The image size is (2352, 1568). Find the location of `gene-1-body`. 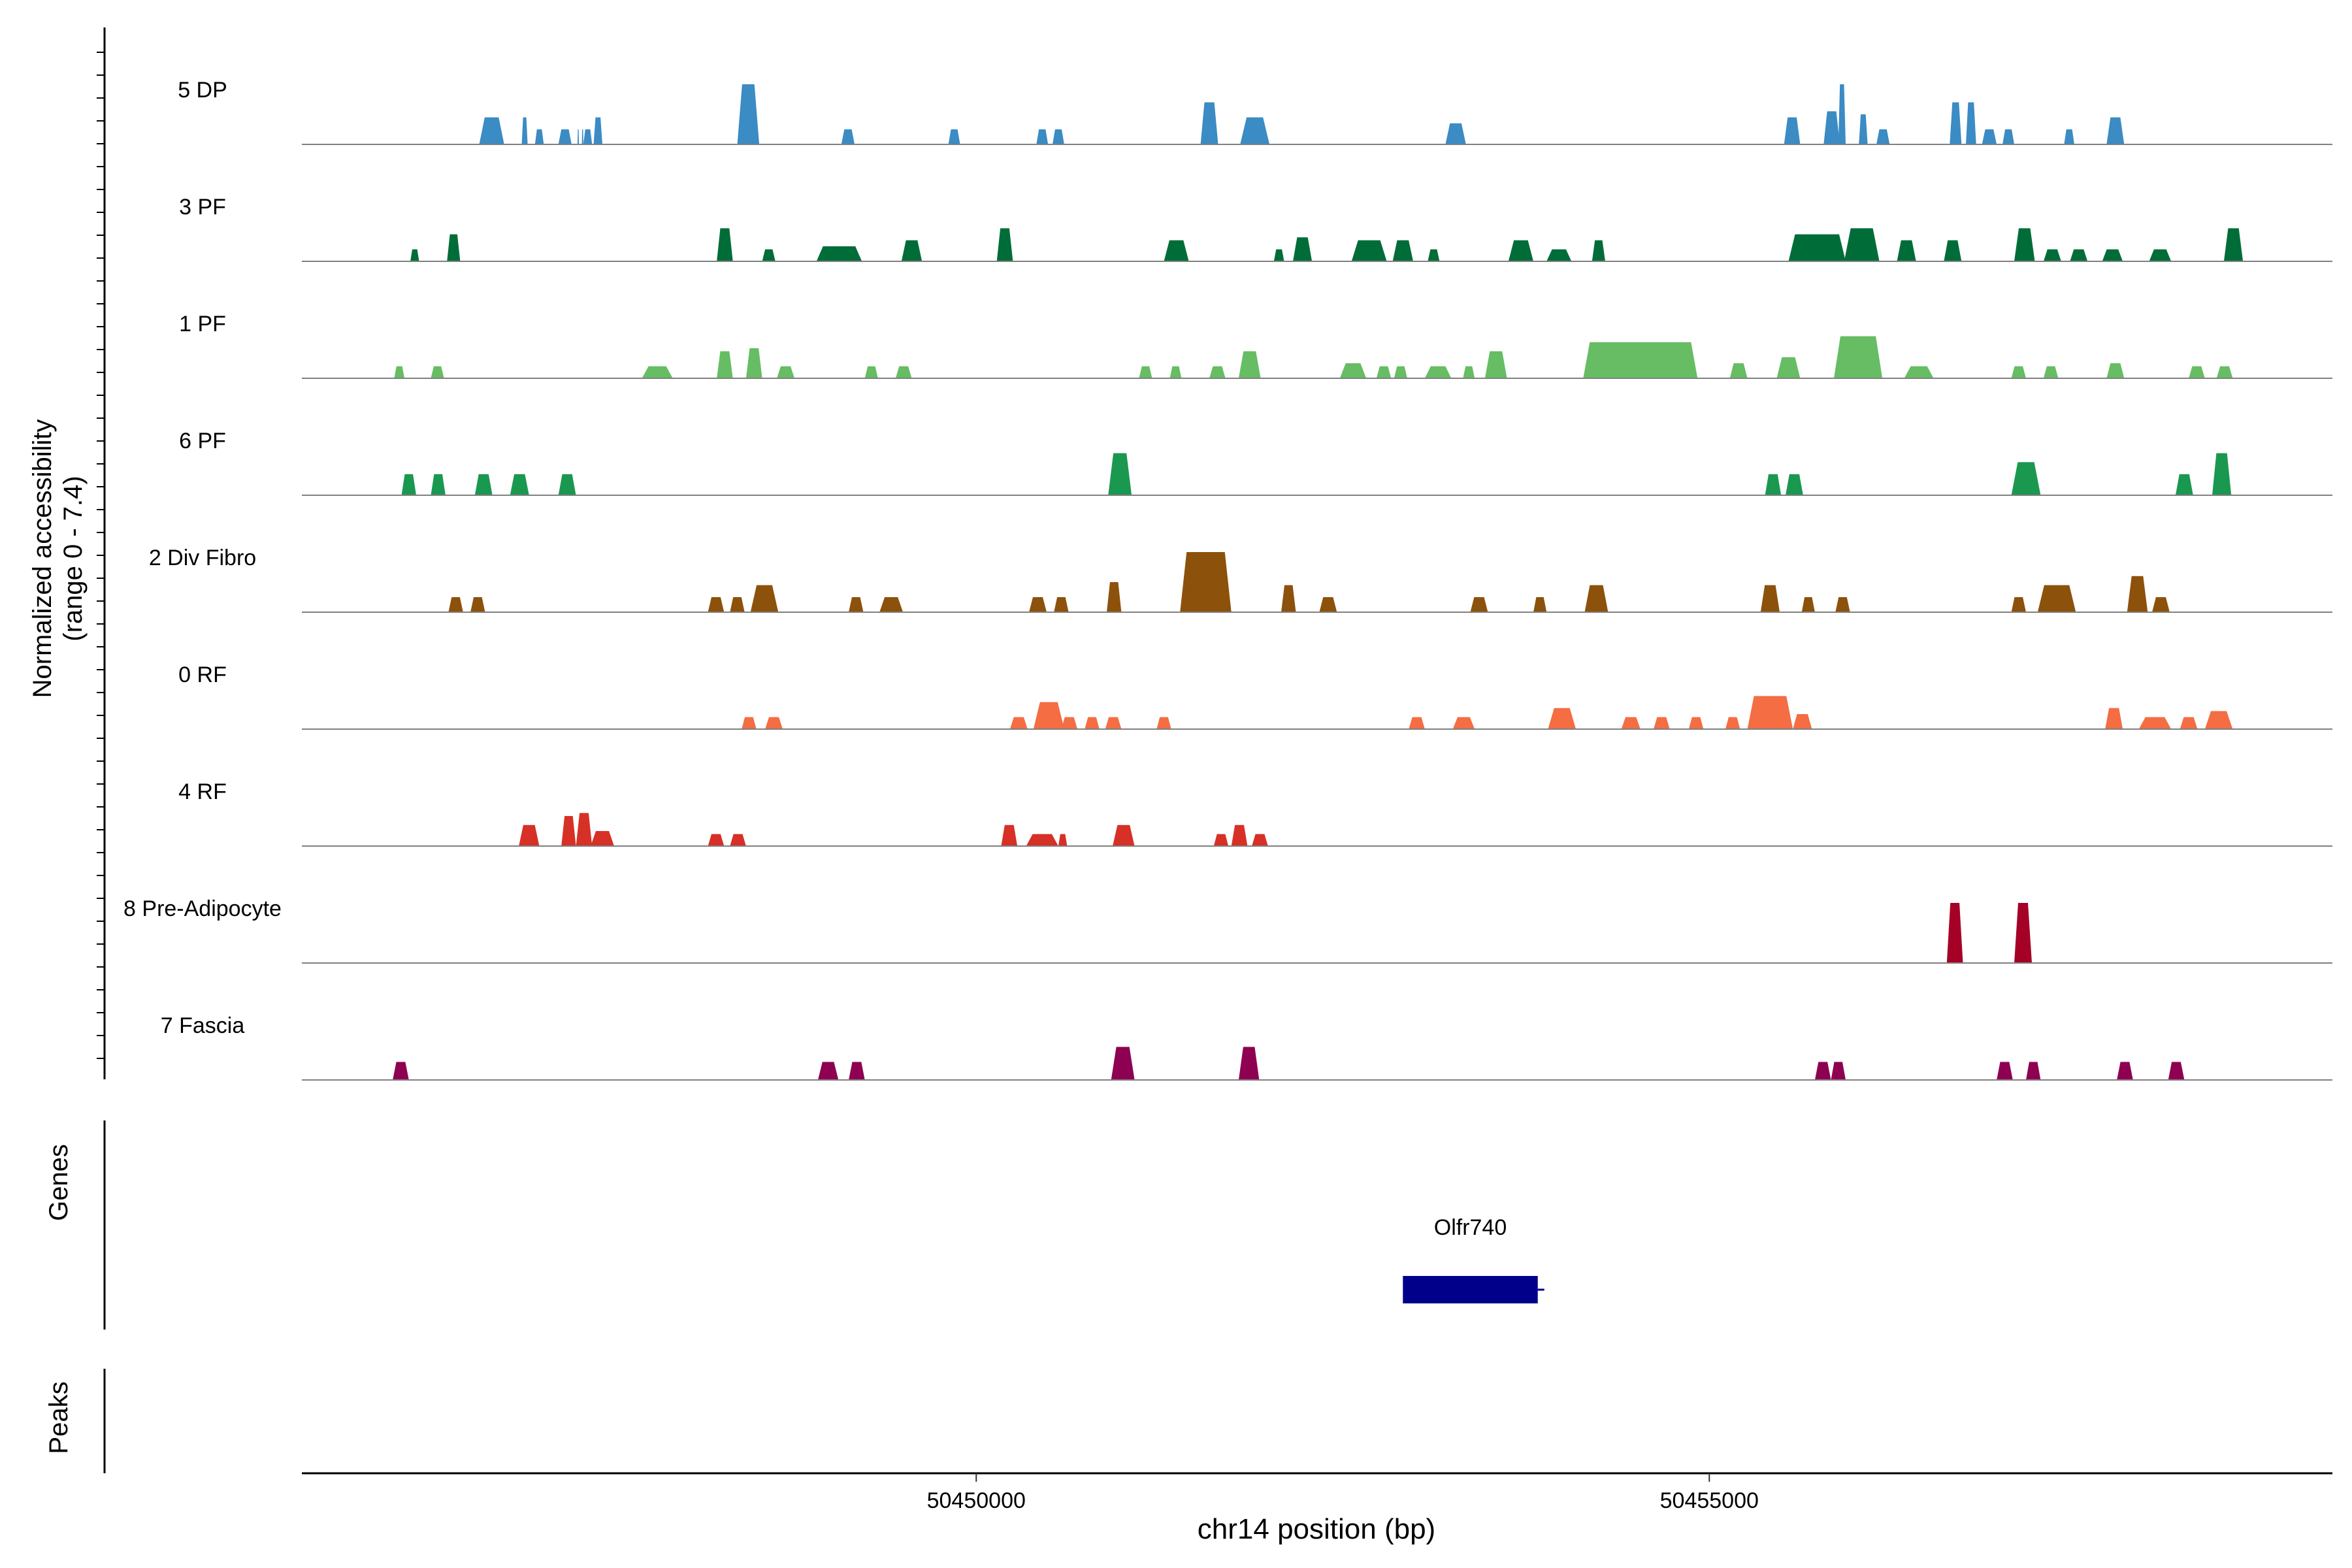

gene-1-body is located at coordinates (1470, 1289).